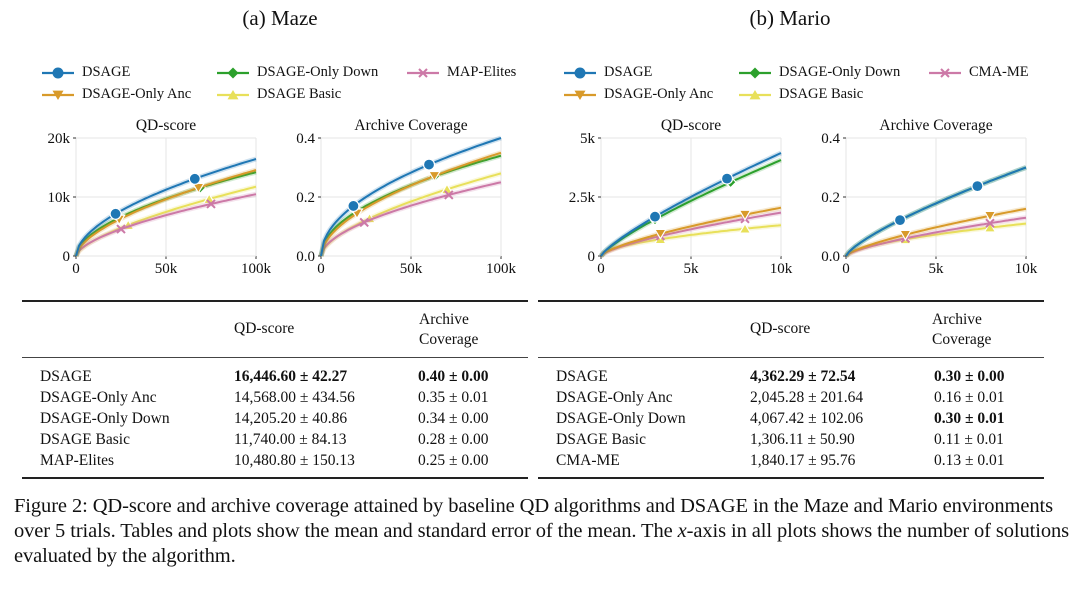 This screenshot has width=1080, height=589. I want to click on cell-archive-coverage: 0.30 ± 0.00, so click(969, 376).